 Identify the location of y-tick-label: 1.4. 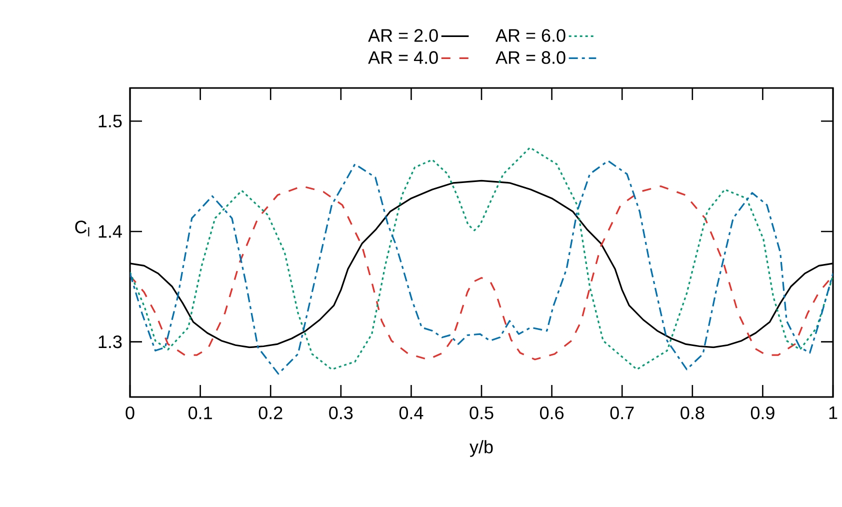
(110, 231).